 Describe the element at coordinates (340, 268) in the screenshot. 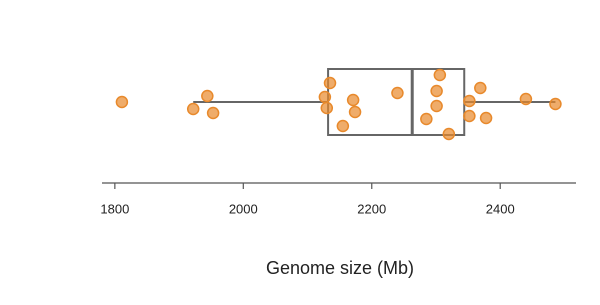

I see `x-axis-label: Genome size (Mb)` at that location.